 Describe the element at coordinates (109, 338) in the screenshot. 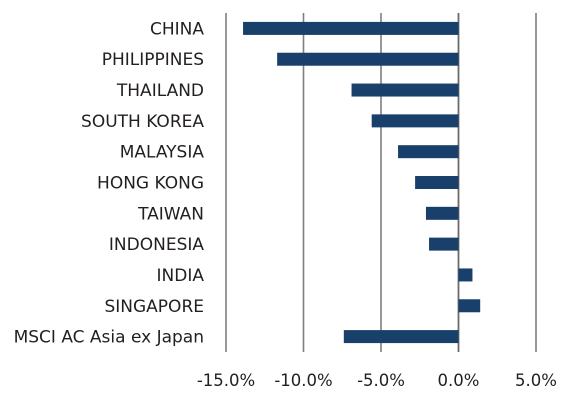

I see `category-label: MSCI AC Asia ex Japan` at that location.